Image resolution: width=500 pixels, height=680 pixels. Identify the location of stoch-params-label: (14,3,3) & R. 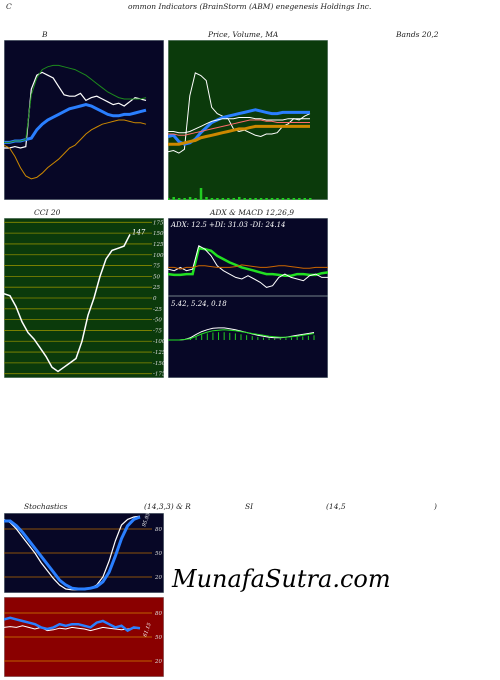
(167, 506).